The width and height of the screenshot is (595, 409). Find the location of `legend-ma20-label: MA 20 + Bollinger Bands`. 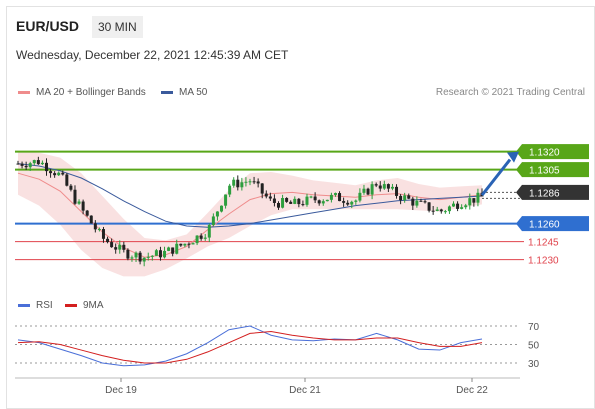

legend-ma20-label: MA 20 + Bollinger Bands is located at coordinates (91, 92).